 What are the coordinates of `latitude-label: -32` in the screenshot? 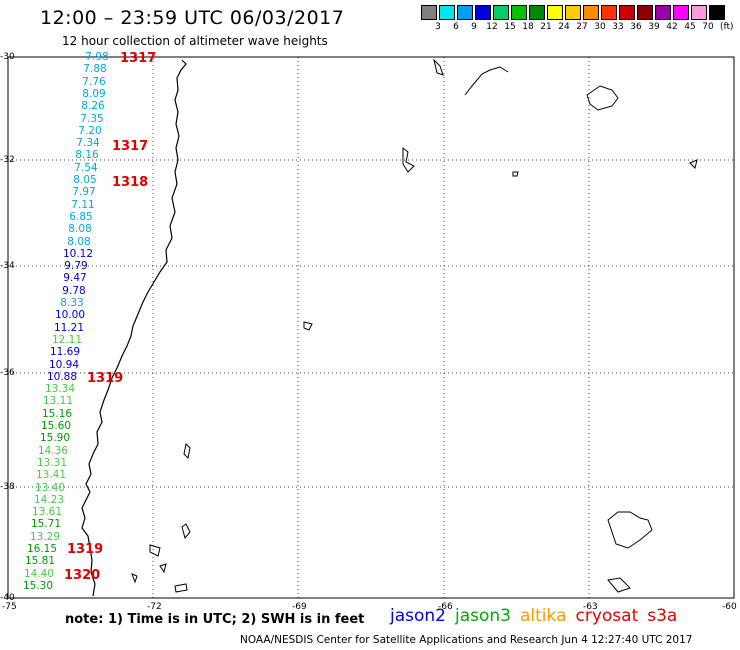 It's located at (7, 160).